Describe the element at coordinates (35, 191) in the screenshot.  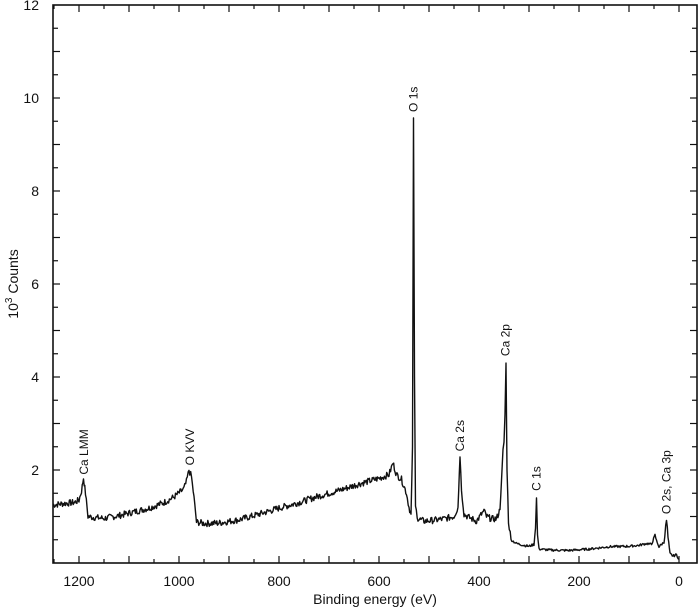
I see `y-tick-label: 8` at that location.